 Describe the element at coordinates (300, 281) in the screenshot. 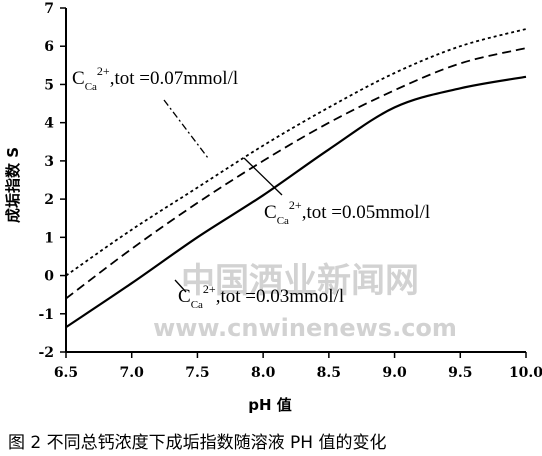

I see `watermark-cn: 中国酒业新闻网` at that location.